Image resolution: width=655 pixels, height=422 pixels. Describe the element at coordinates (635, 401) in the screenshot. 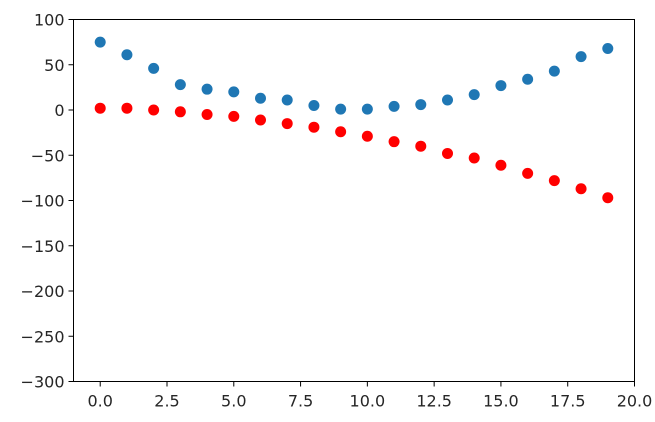

I see `x-tick-label: 20.0` at that location.